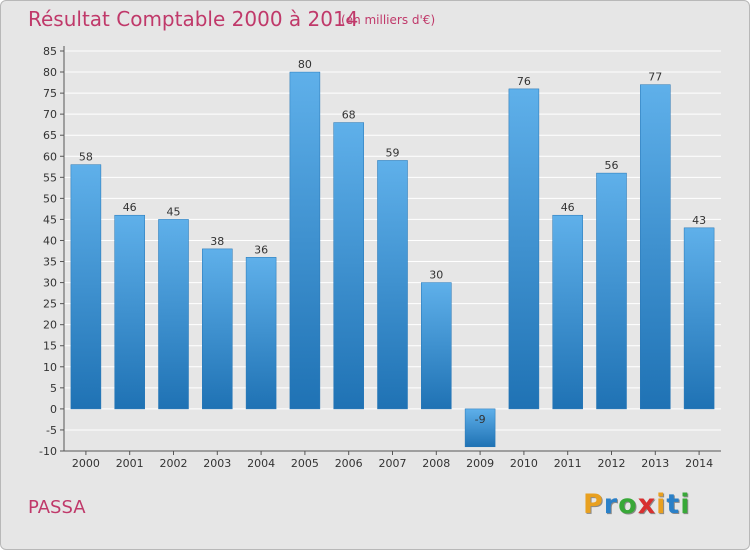 The height and width of the screenshot is (550, 750). I want to click on y-tick-label: 15, so click(50, 346).